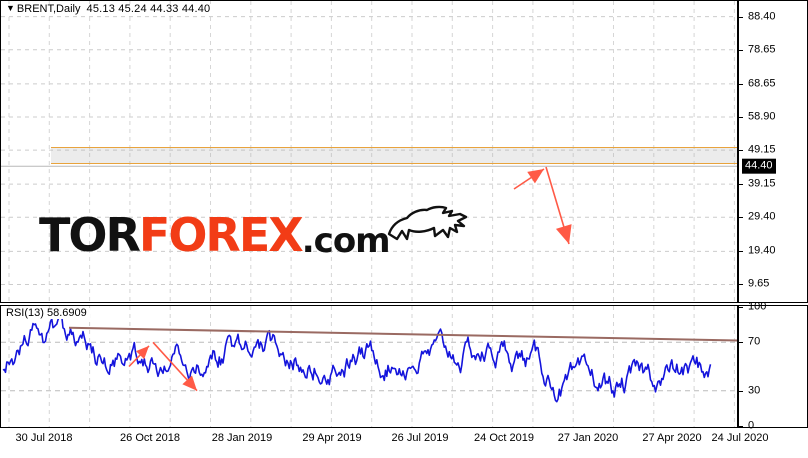 This screenshot has width=808, height=458. I want to click on rsi-label: RSI(13) 58.6909, so click(46, 313).